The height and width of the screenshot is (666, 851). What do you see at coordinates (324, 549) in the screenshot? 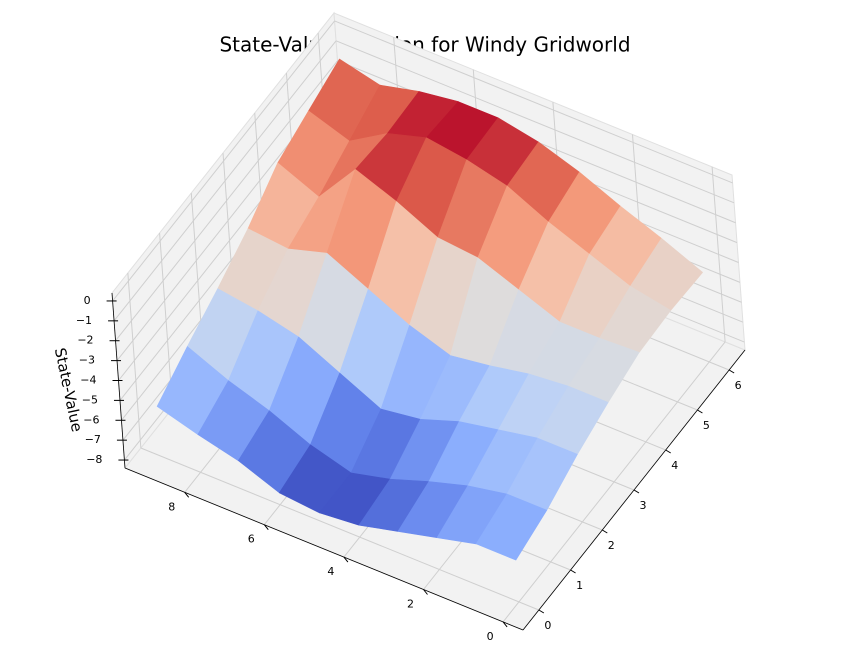
I see `x-axis-line` at bounding box center [324, 549].